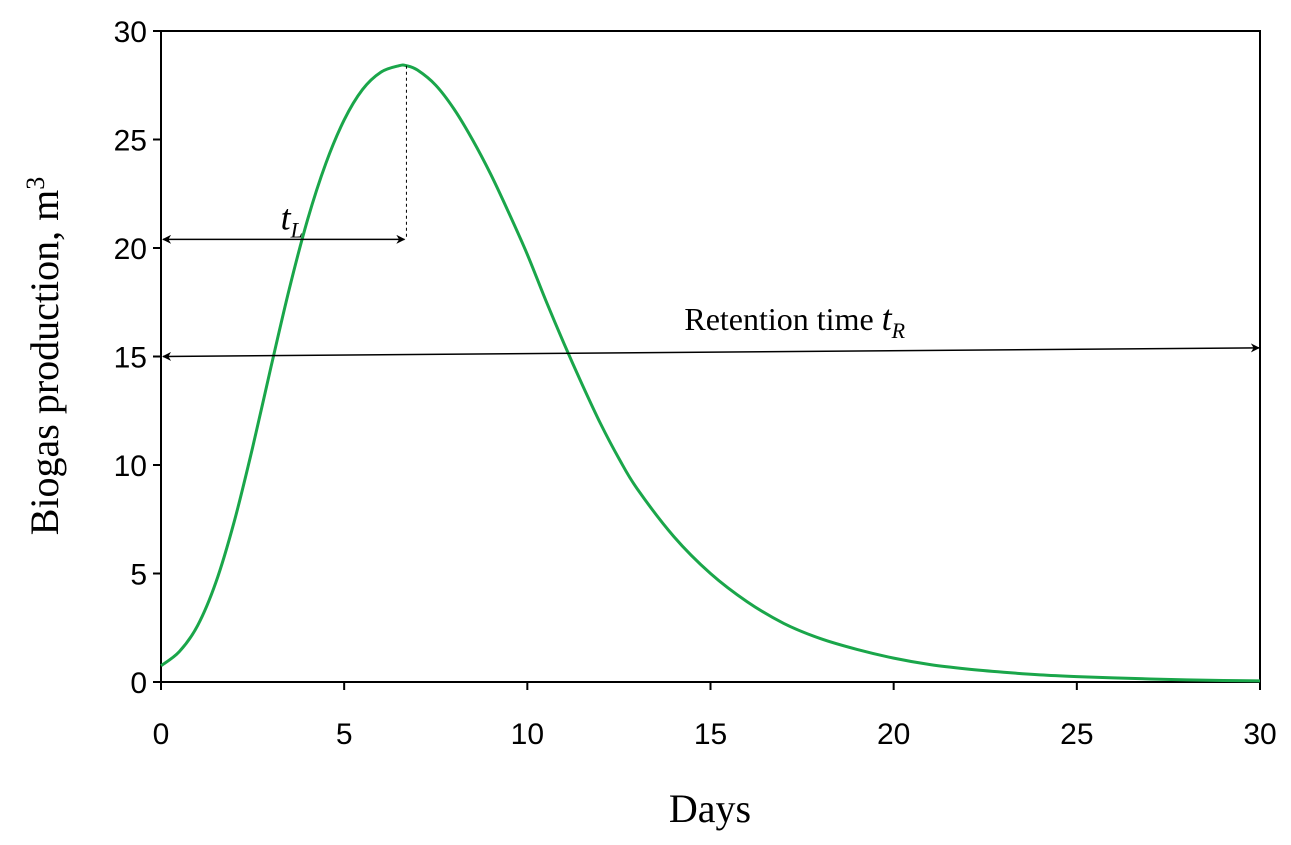 This screenshot has height=845, width=1291. Describe the element at coordinates (715, 716) in the screenshot. I see `x-axis-ticks: 0 5 10 15 20 25 30` at that location.